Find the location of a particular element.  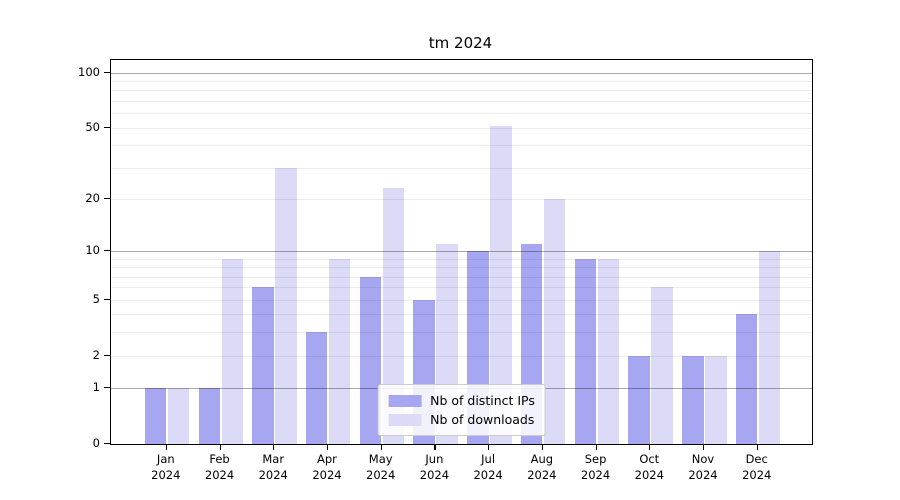

x-tick-label-may: May 2024 is located at coordinates (381, 467).